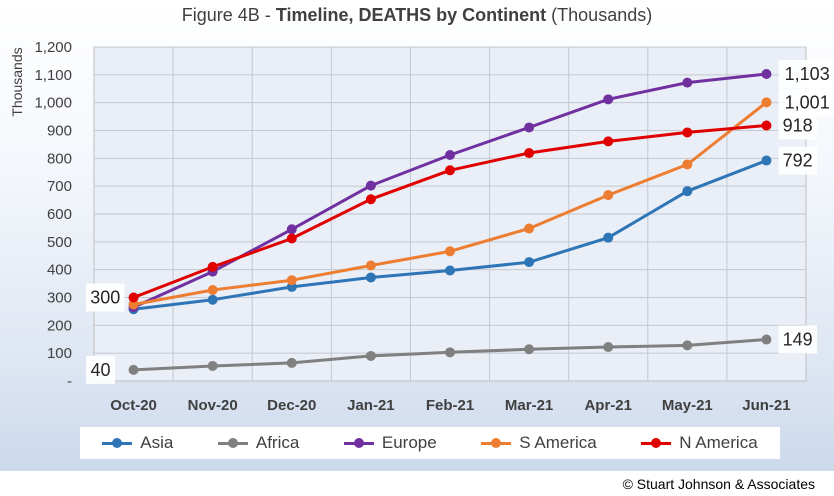 The image size is (834, 496). I want to click on legend-item-africa: Africa, so click(258, 443).